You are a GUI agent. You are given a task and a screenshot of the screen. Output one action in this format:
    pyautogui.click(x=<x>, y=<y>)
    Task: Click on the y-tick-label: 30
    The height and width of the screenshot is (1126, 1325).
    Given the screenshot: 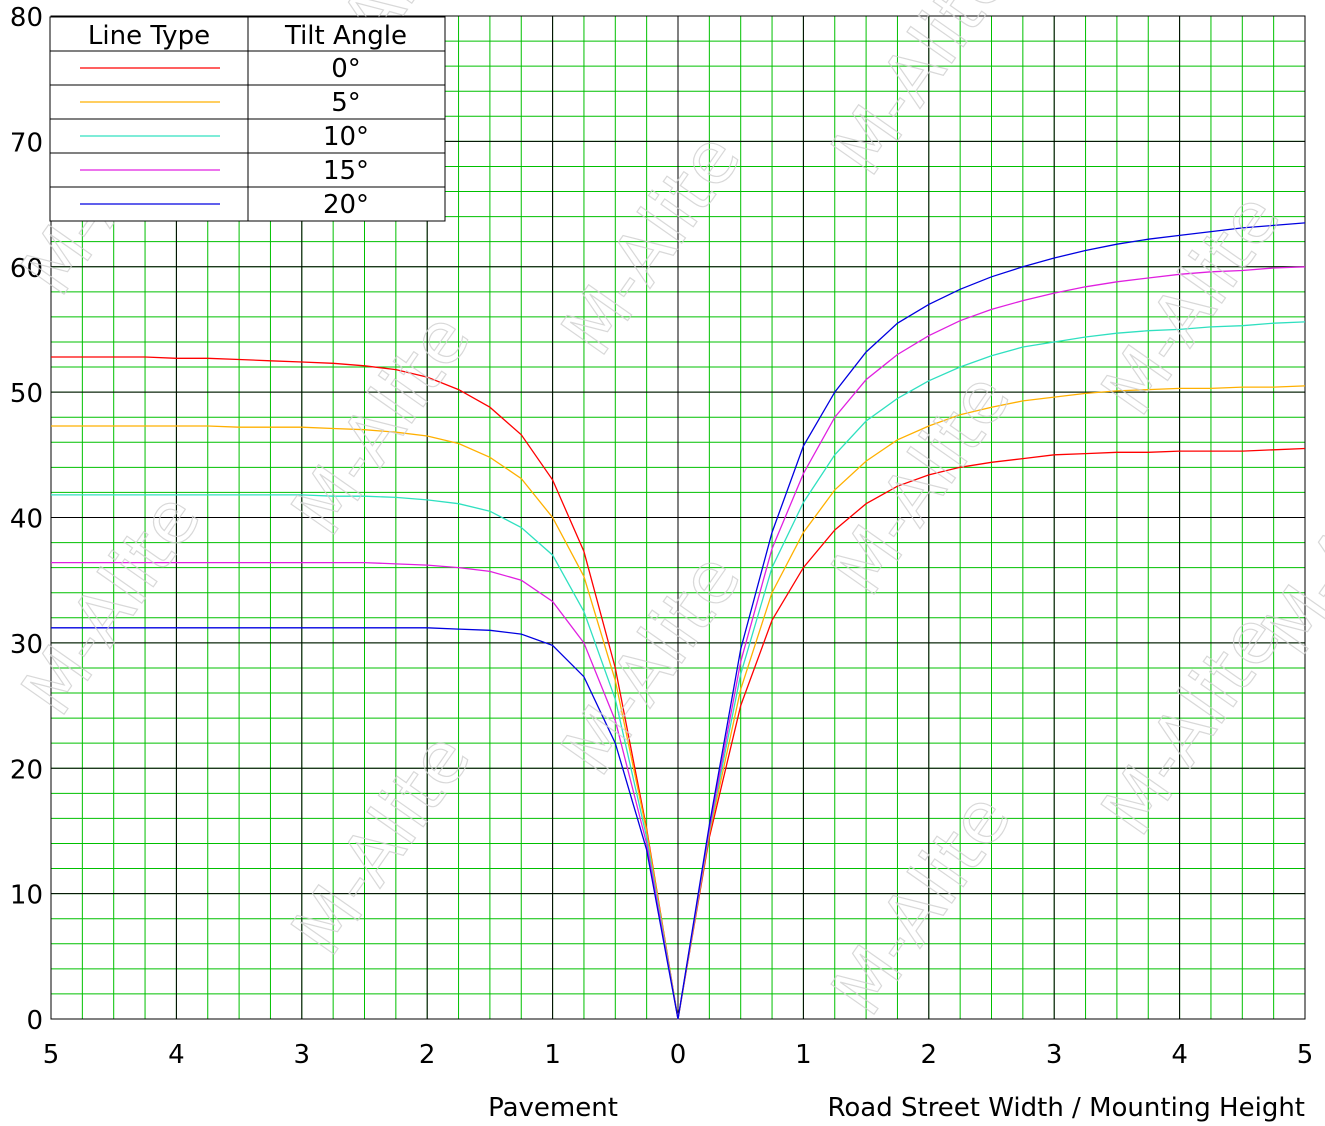 What is the action you would take?
    pyautogui.click(x=26, y=645)
    